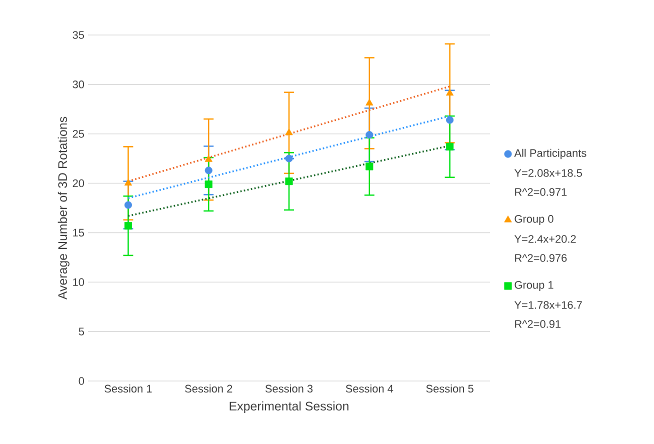 The height and width of the screenshot is (444, 654). Describe the element at coordinates (289, 388) in the screenshot. I see `x-tick-label: Session 3` at that location.